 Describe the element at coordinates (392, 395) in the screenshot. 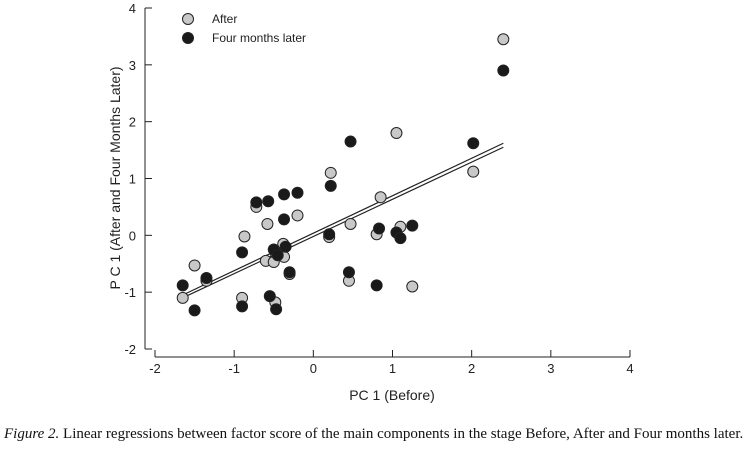

I see `x-axis-label: PC 1 (Before)` at that location.